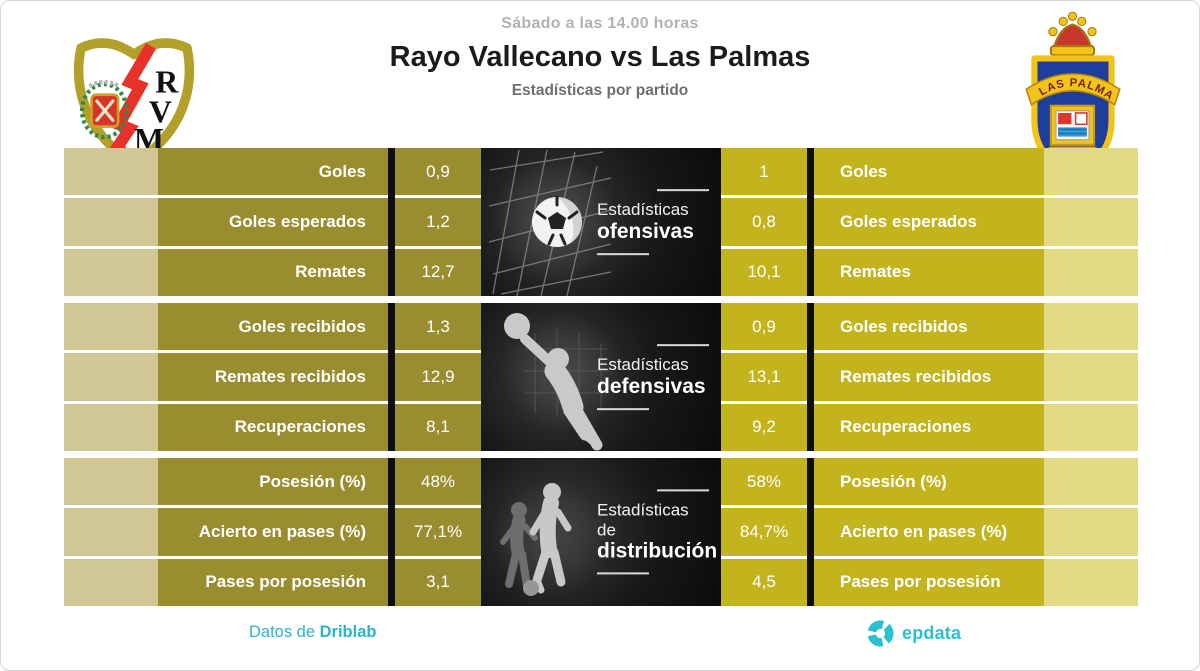 The width and height of the screenshot is (1200, 671). Describe the element at coordinates (764, 272) in the screenshot. I see `stat-value-away: 10,1` at that location.